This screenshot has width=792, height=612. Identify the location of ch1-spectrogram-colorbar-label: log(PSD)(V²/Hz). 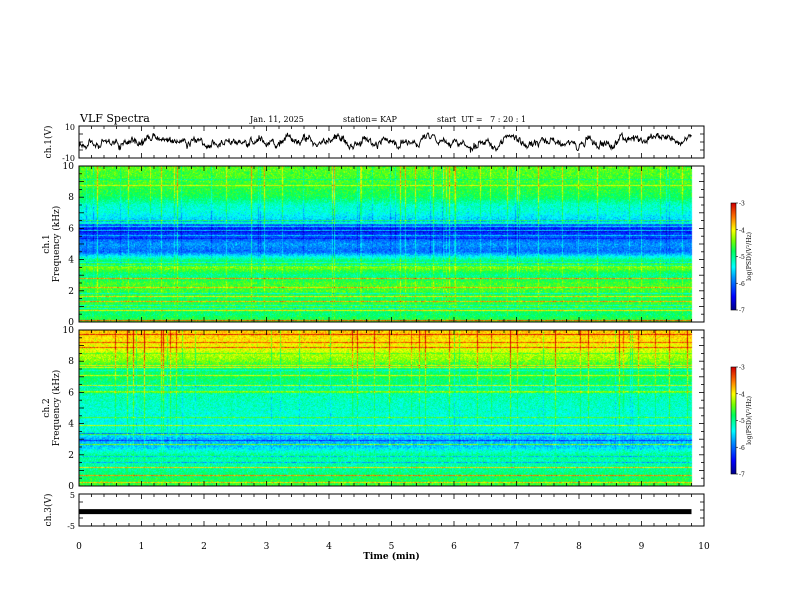
(749, 256).